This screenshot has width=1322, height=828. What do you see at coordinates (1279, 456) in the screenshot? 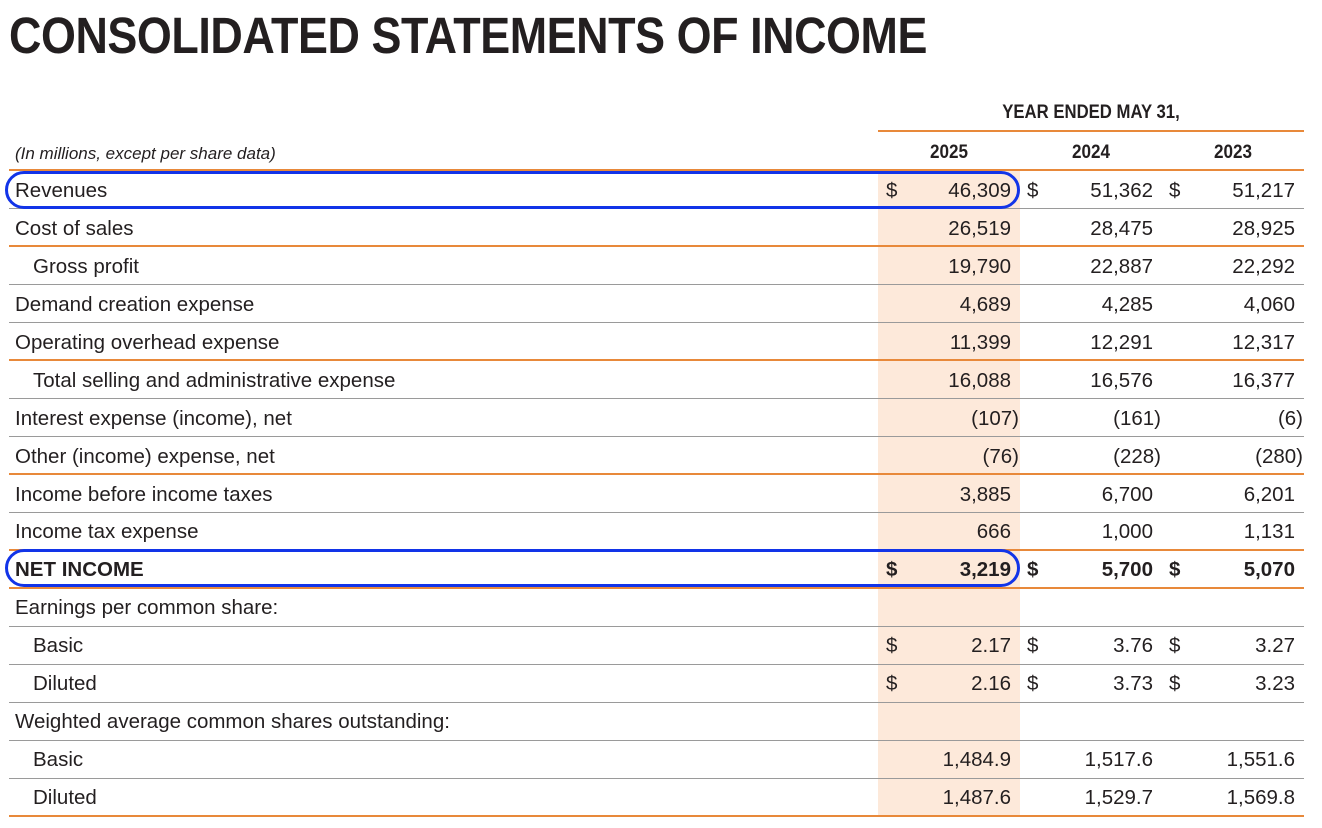
I see `value-2023: (280)` at bounding box center [1279, 456].